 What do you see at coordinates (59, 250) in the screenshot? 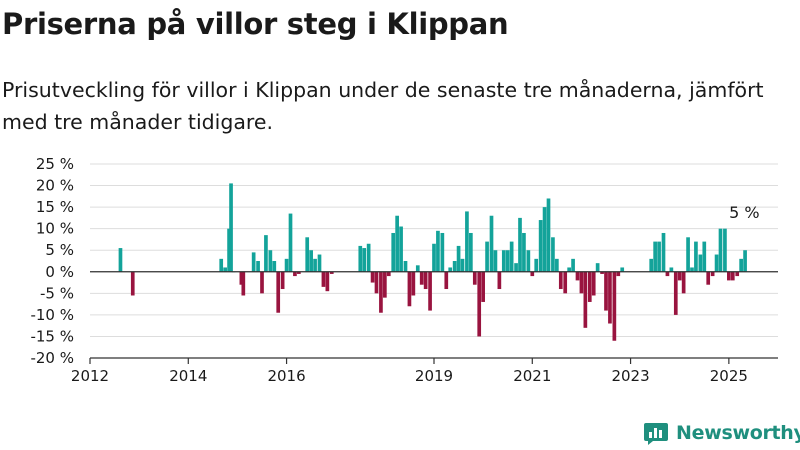
I see `y-tick-label: 5 %` at bounding box center [59, 250].